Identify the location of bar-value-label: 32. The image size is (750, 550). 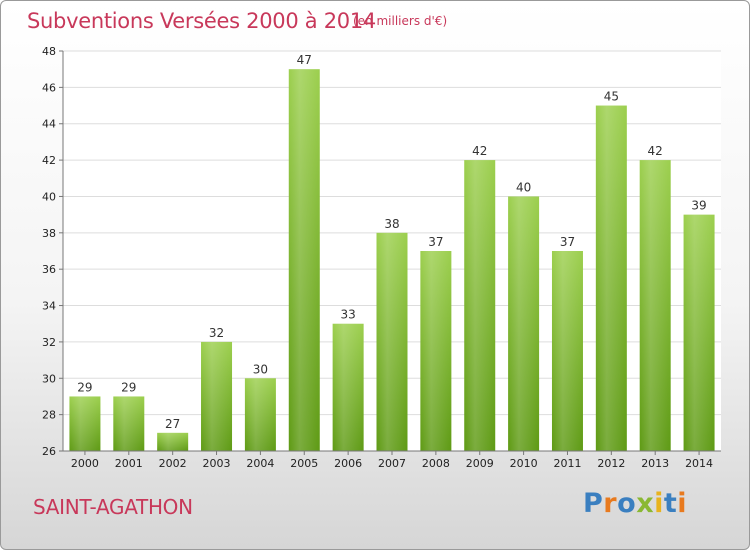
(216, 333).